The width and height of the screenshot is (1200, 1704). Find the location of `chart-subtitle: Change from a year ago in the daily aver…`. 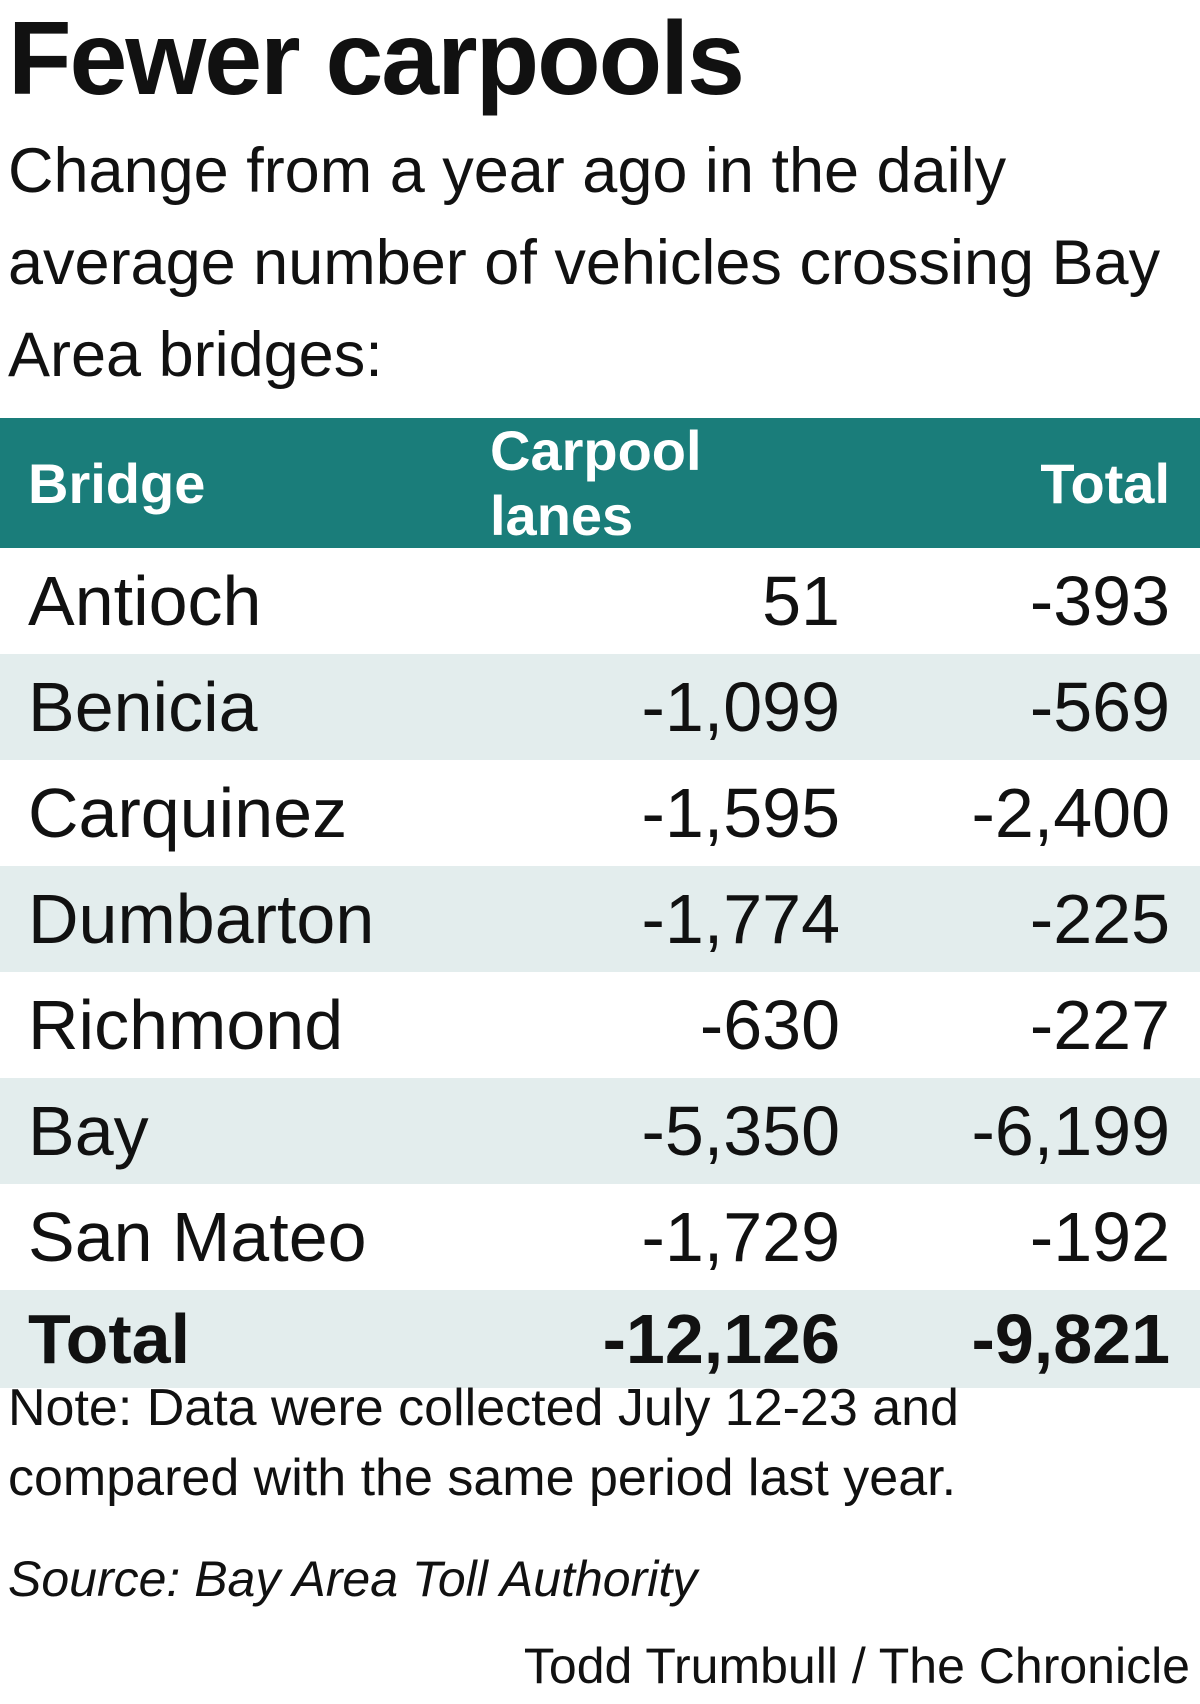

chart-subtitle: Change from a year ago in the daily aver… is located at coordinates (584, 263).